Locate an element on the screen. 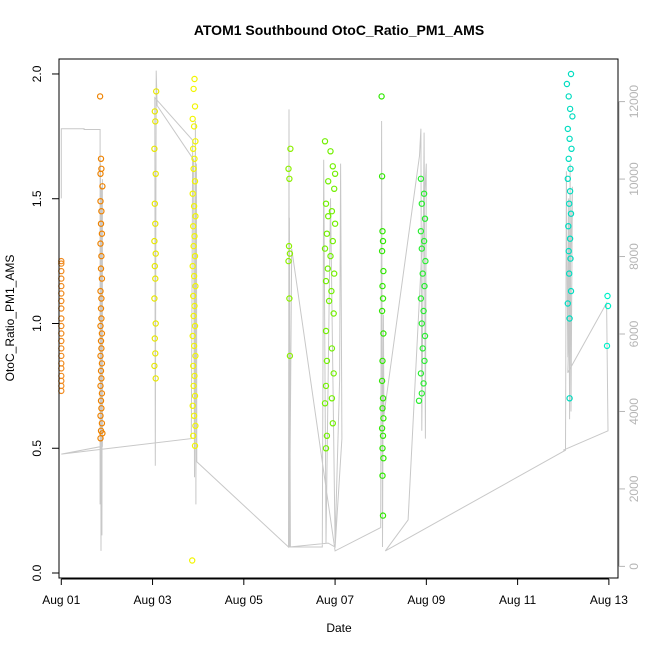 This screenshot has height=650, width=650. y-tick-label: 2.0 is located at coordinates (37, 73).